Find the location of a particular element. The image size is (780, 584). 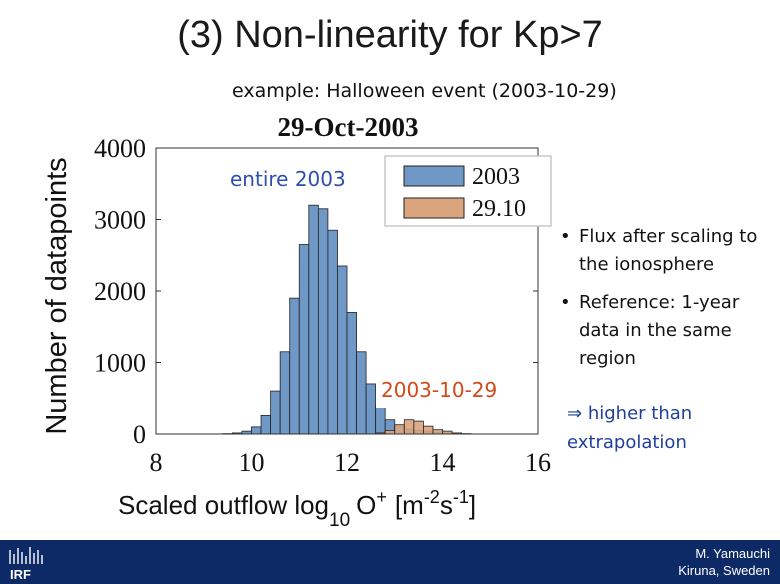

bar-2003-10.7 is located at coordinates (285, 393).